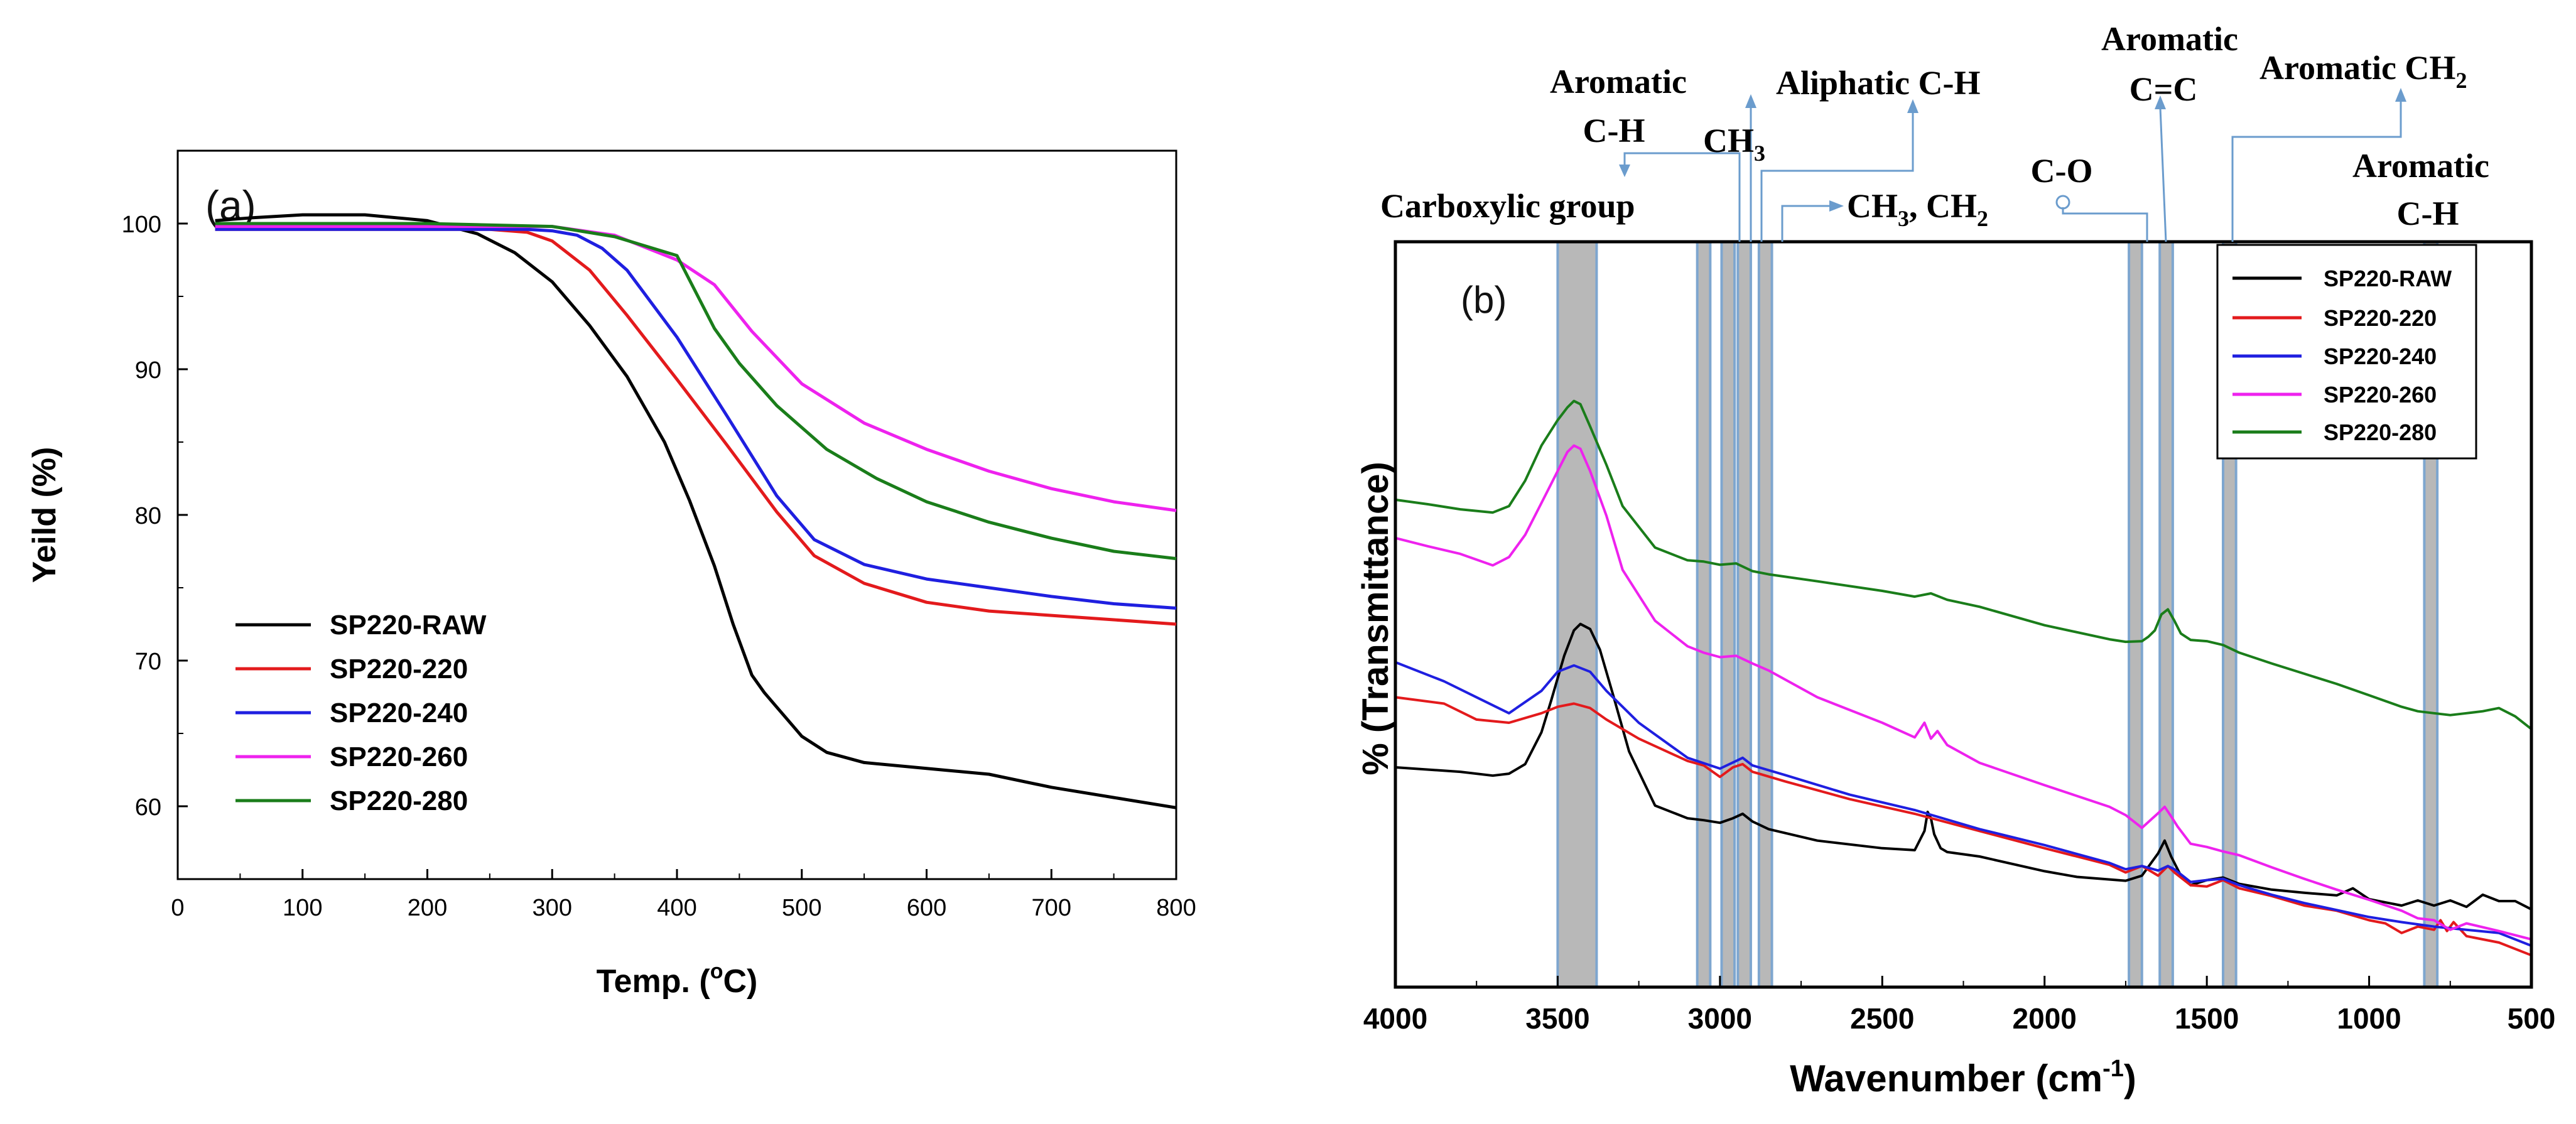 The height and width of the screenshot is (1124, 2576). What do you see at coordinates (2164, 89) in the screenshot?
I see `annotation-aromatic-cc-line2: C=C` at bounding box center [2164, 89].